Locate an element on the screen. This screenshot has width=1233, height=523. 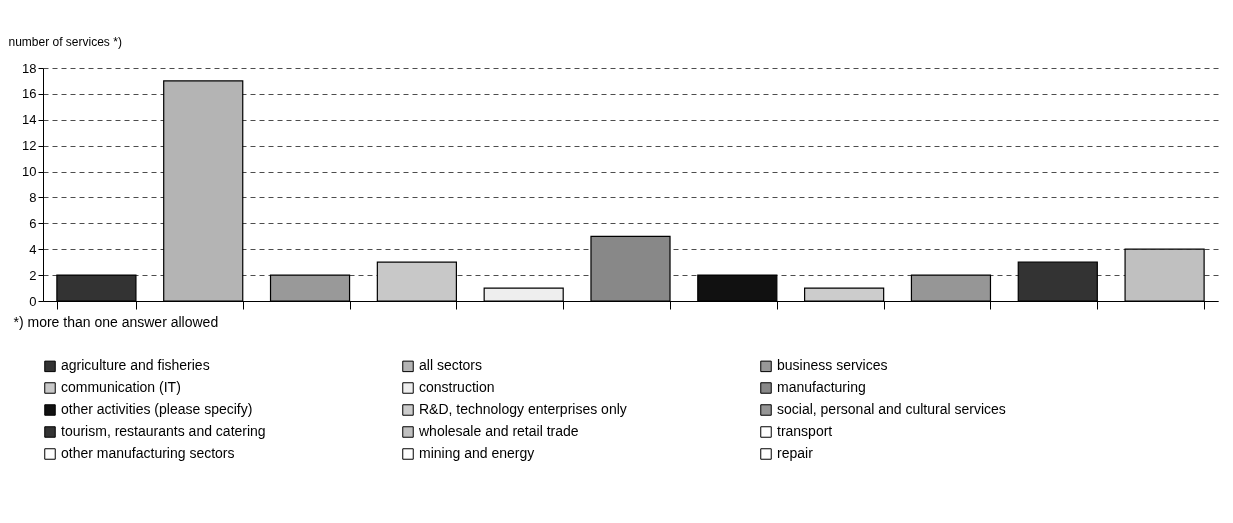
y-tick-label: 0 is located at coordinates (33, 301).